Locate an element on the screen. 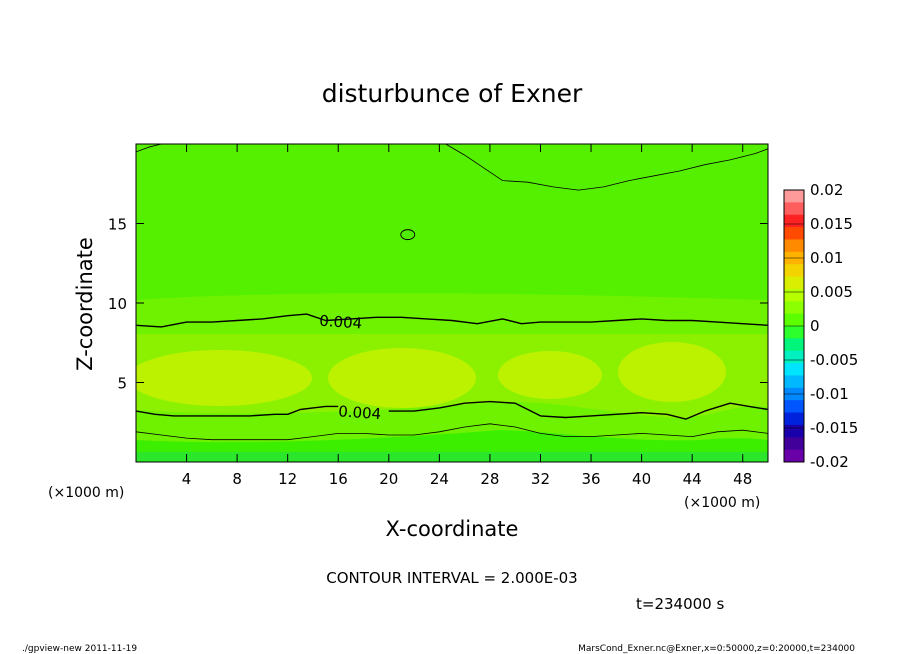  colorbar-tick-label-6: -0.005 is located at coordinates (834, 360).